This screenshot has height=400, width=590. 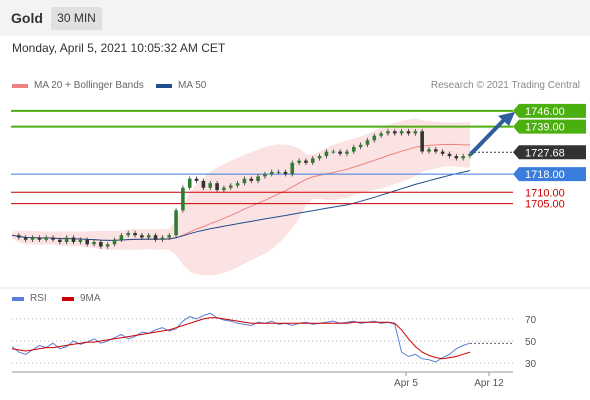 I want to click on x-tick-label: Apr 12, so click(x=489, y=383).